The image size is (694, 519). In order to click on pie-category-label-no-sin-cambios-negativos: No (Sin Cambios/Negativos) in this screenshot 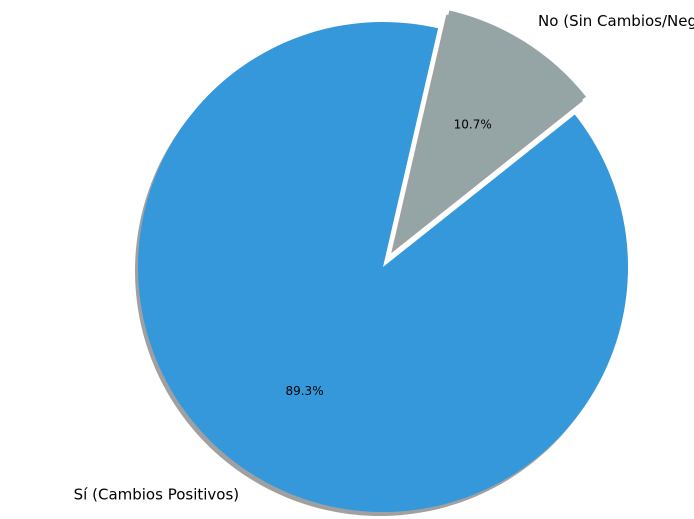, I will do `click(616, 21)`.